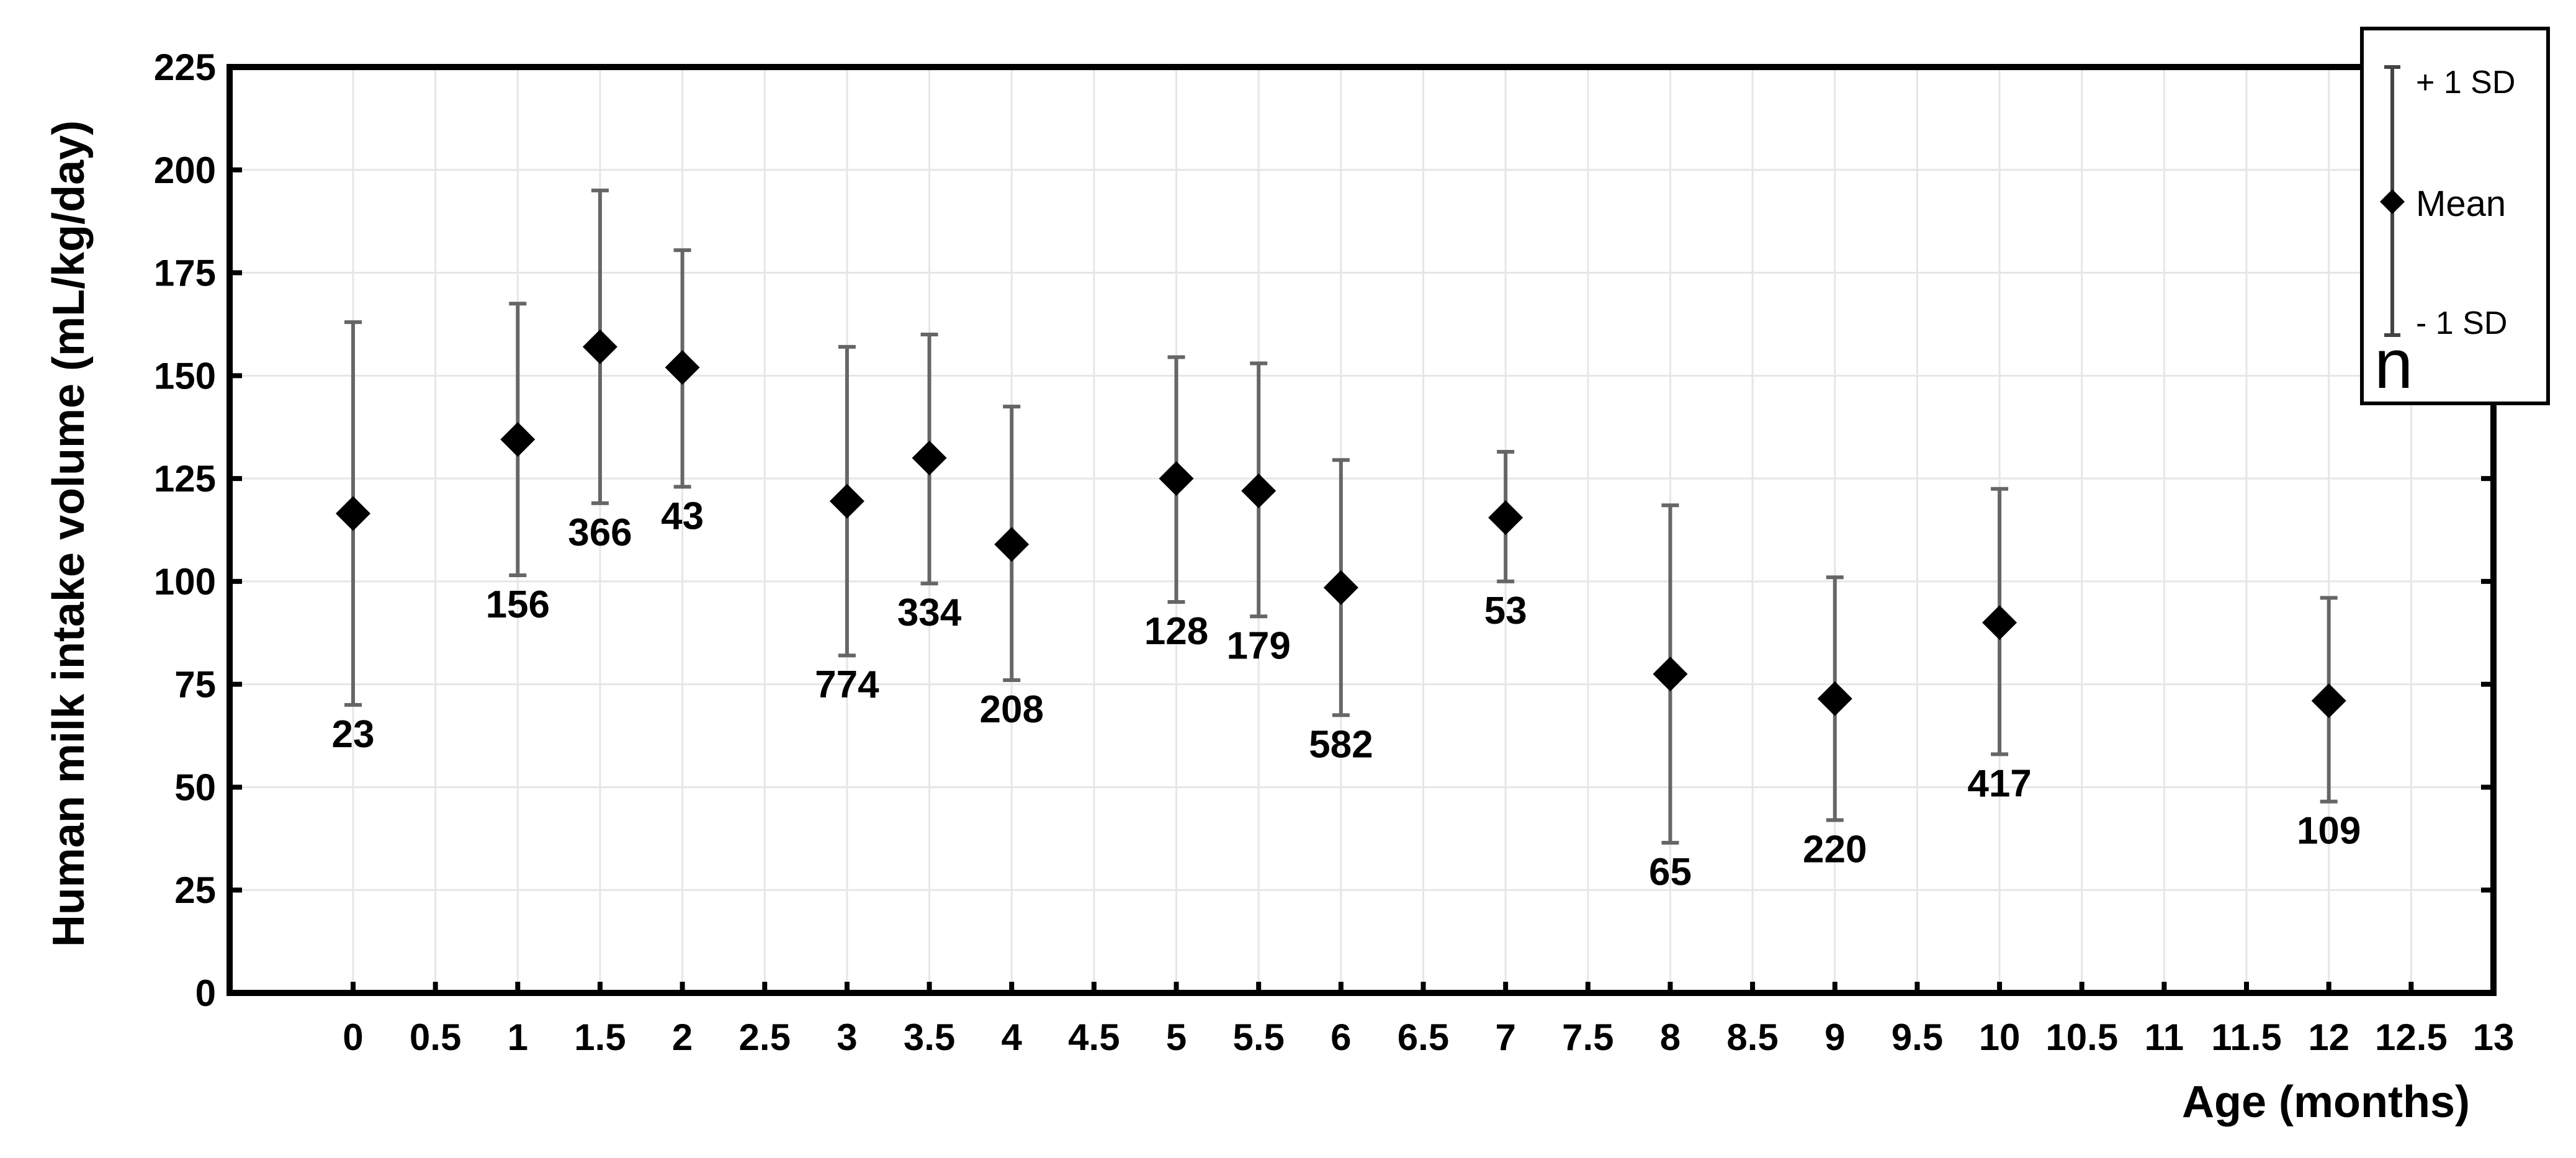 This screenshot has width=2576, height=1158. I want to click on n-label: 179, so click(1258, 645).